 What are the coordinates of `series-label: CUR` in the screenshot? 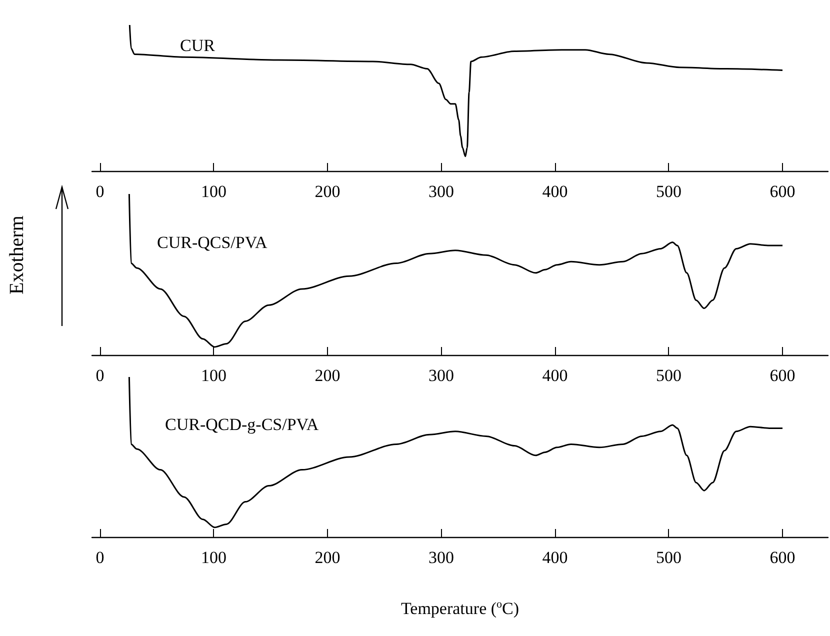 It's located at (198, 45).